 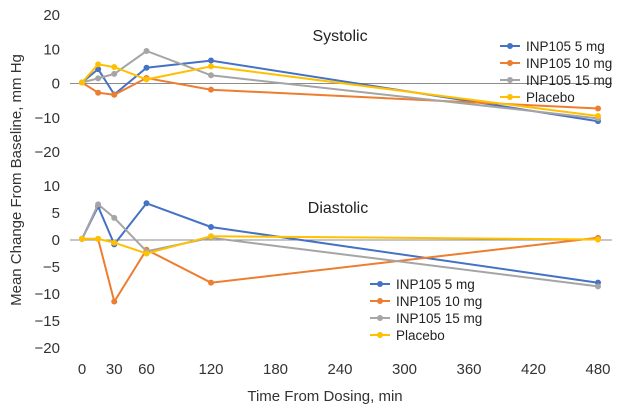 What do you see at coordinates (404, 369) in the screenshot?
I see `x-tick-label: 300` at bounding box center [404, 369].